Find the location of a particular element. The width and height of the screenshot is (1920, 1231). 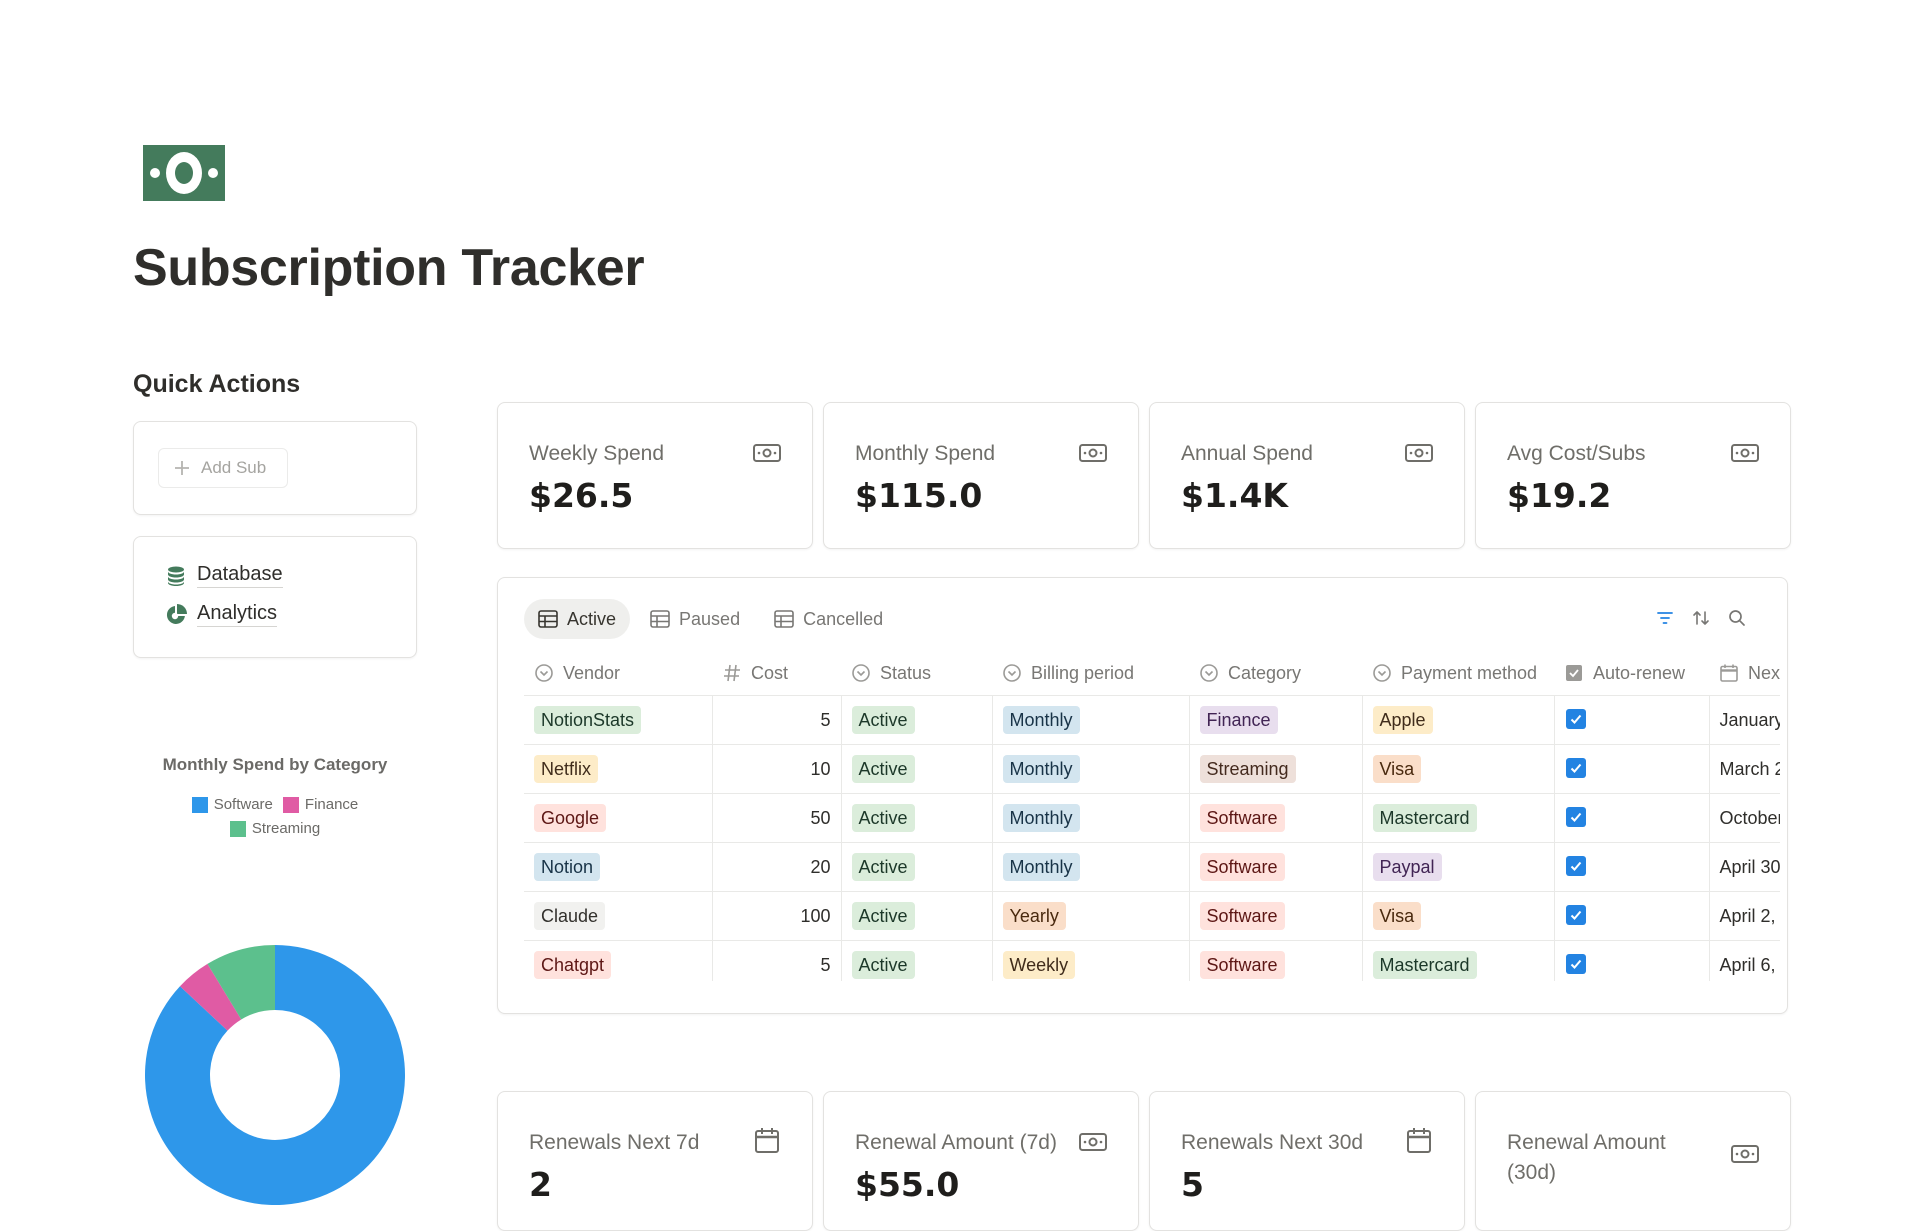

billing-cell: Yearly is located at coordinates (1091, 916).